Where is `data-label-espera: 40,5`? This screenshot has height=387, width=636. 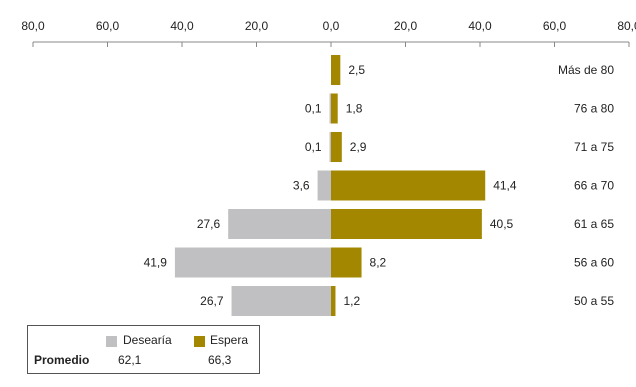
data-label-espera: 40,5 is located at coordinates (502, 224).